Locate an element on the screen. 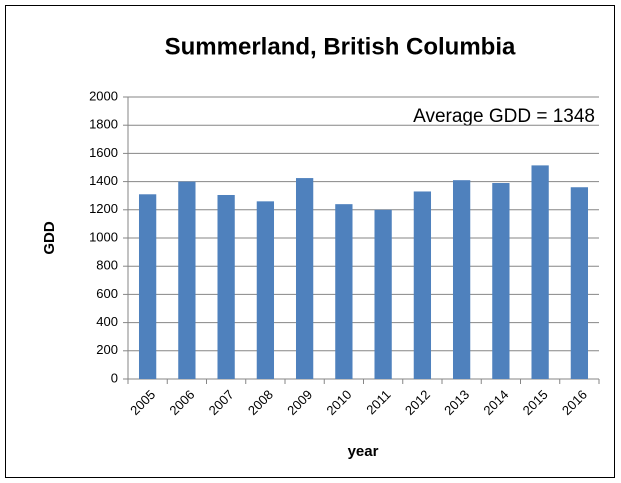 This screenshot has width=621, height=483. y-tick-label: 2000 is located at coordinates (103, 95).